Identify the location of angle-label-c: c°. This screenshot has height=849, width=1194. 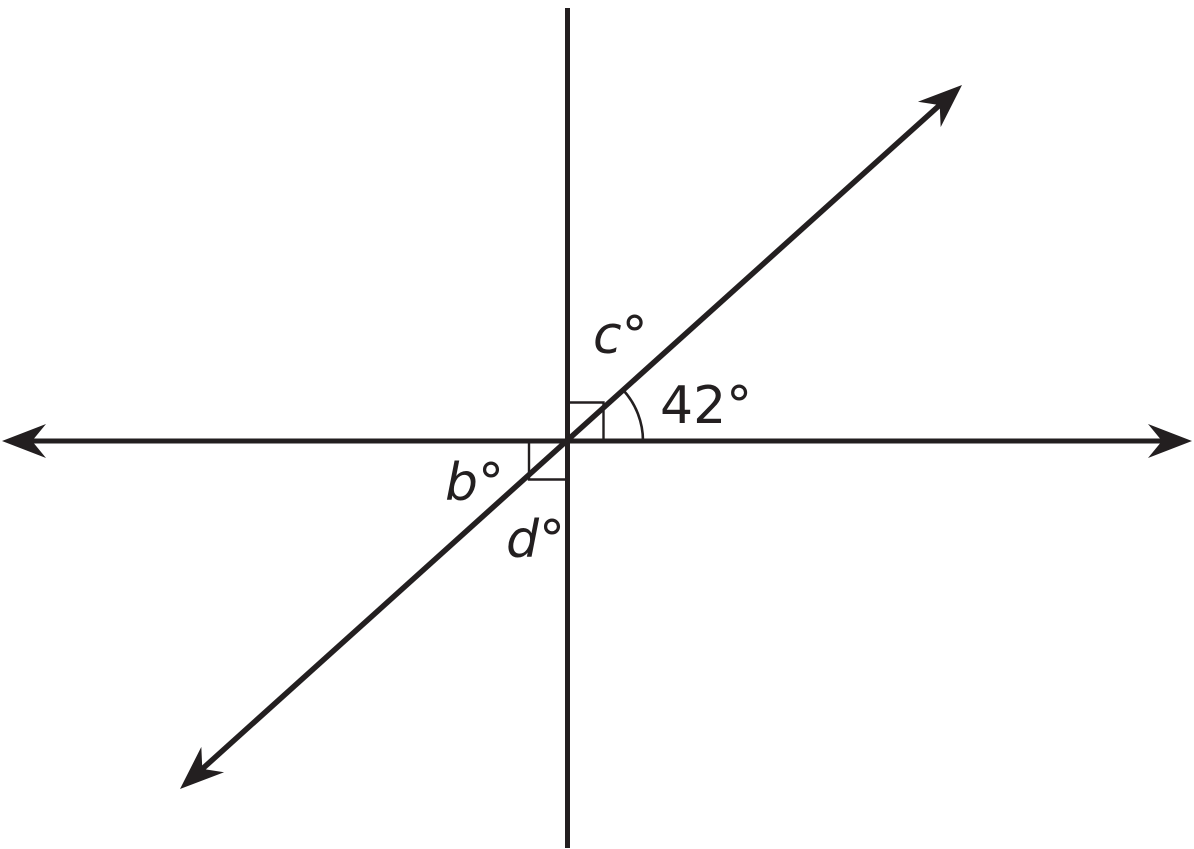
(620, 336).